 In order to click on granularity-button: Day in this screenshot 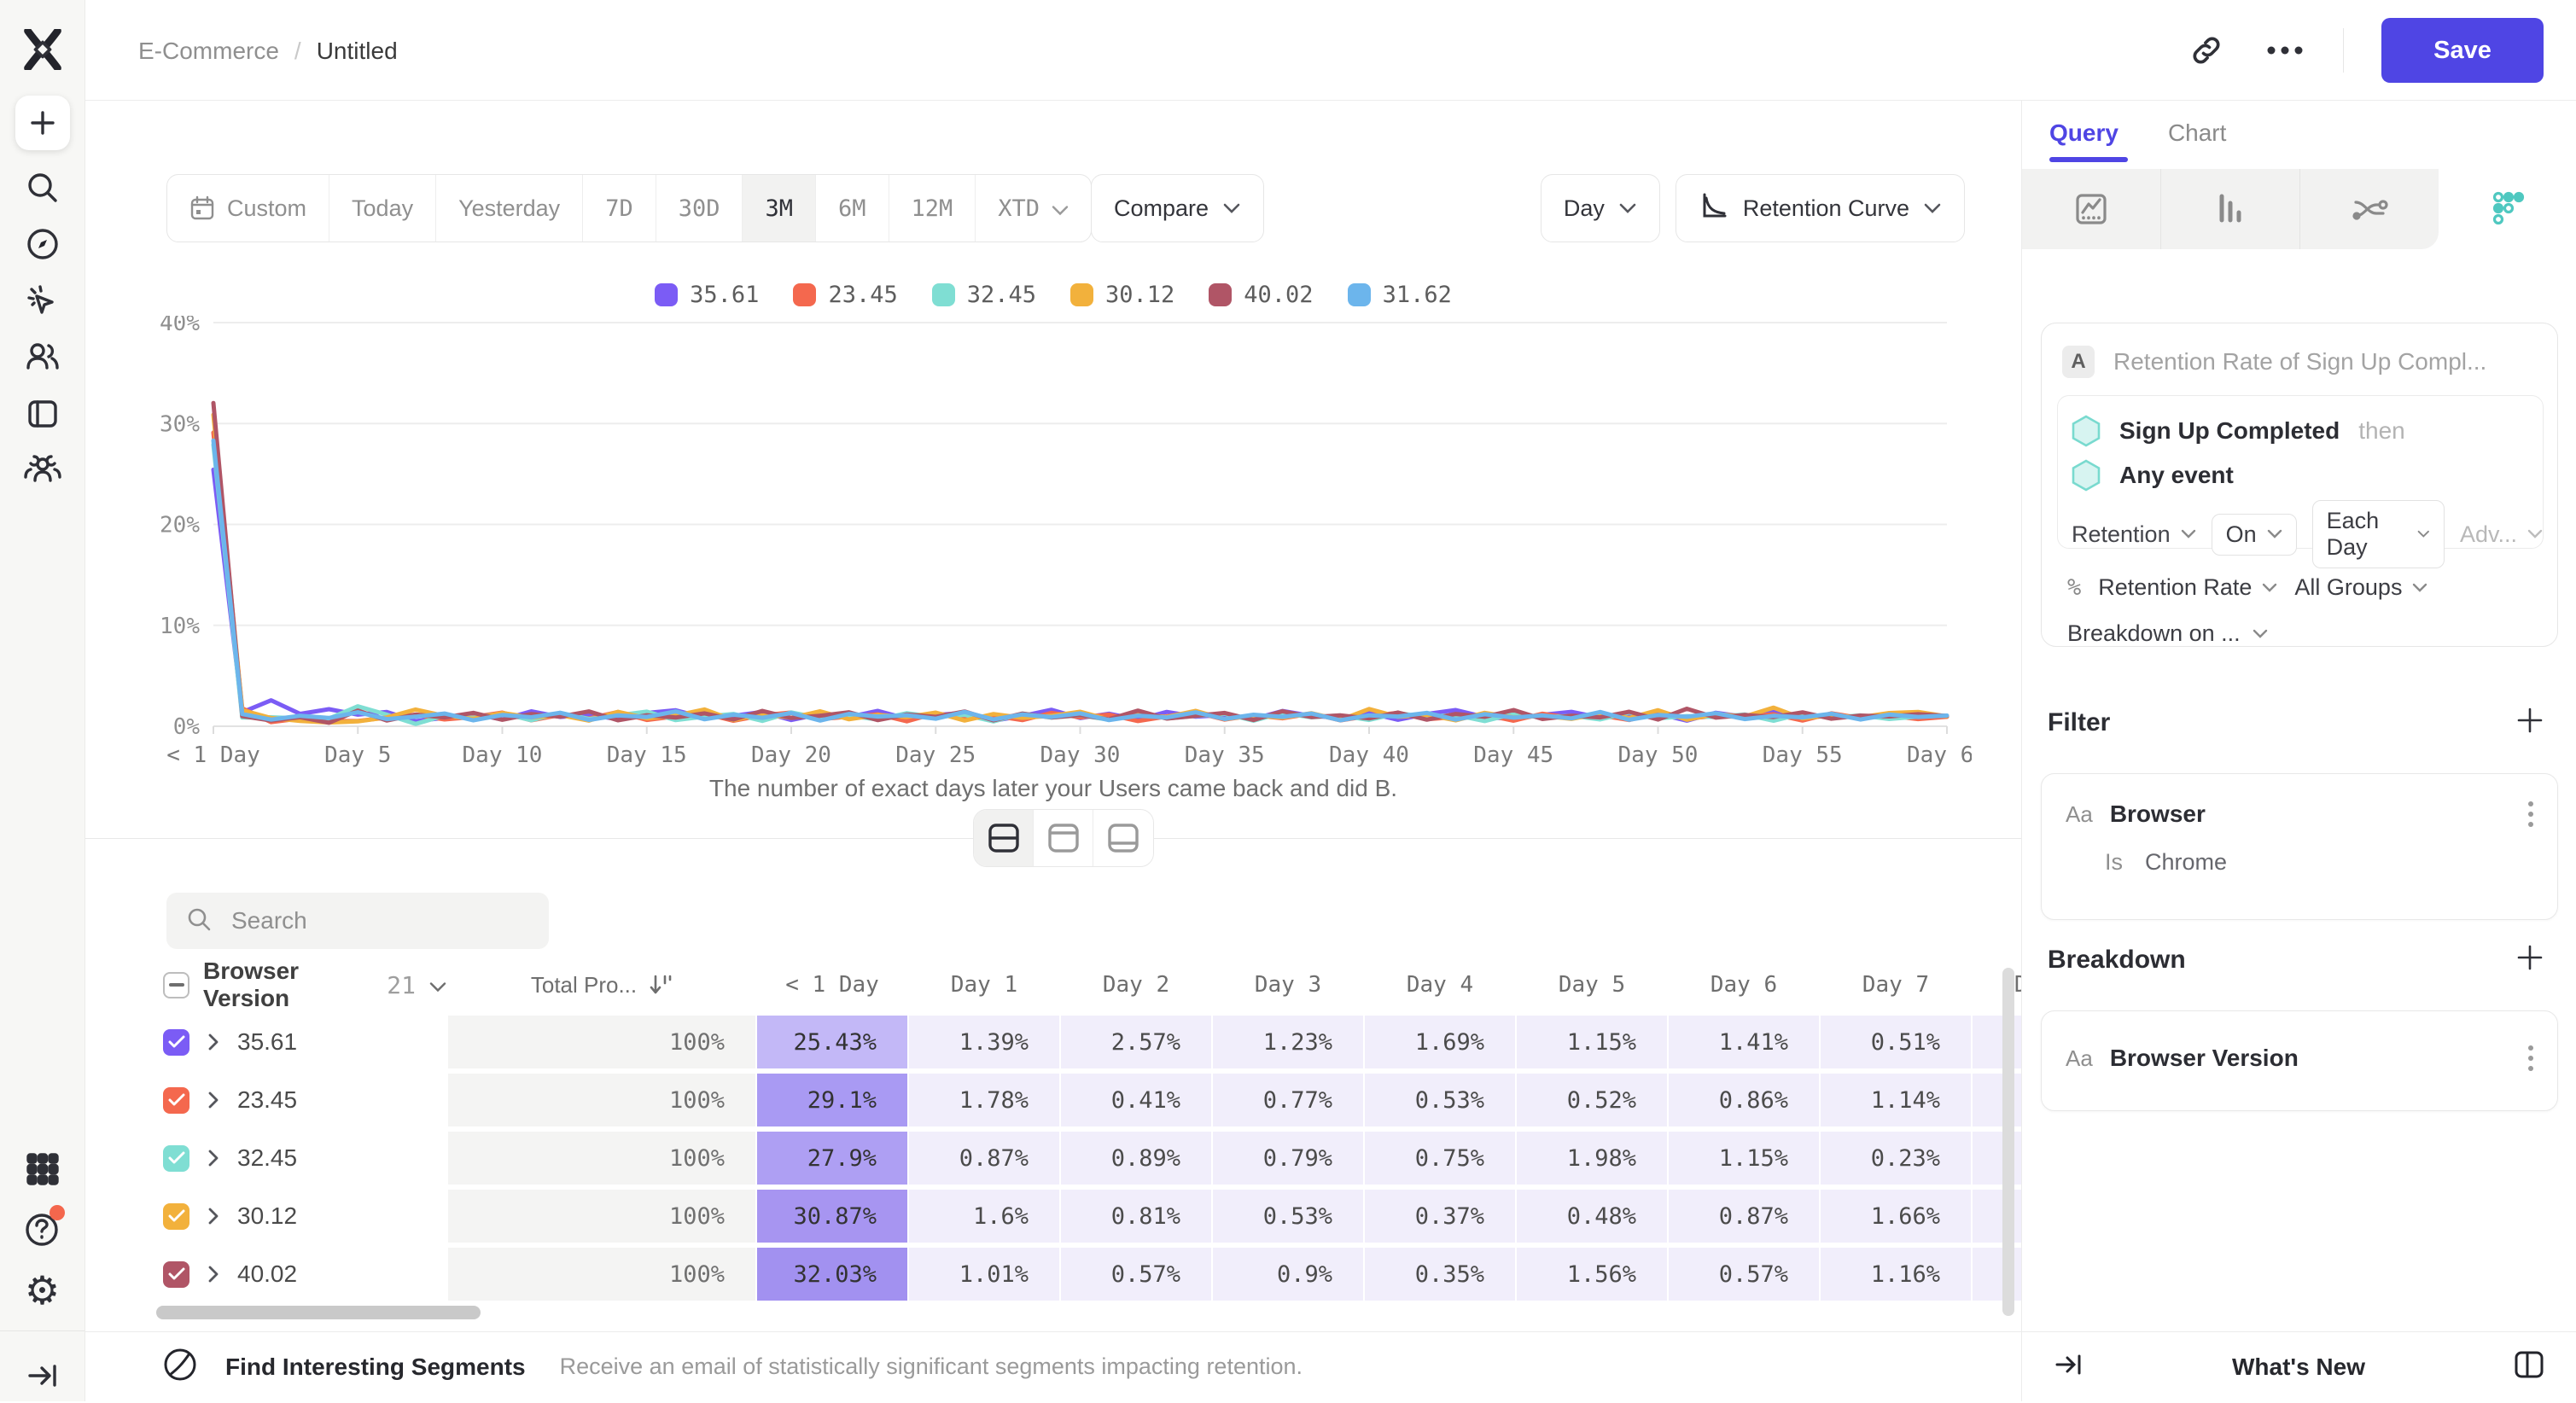, I will do `click(1600, 208)`.